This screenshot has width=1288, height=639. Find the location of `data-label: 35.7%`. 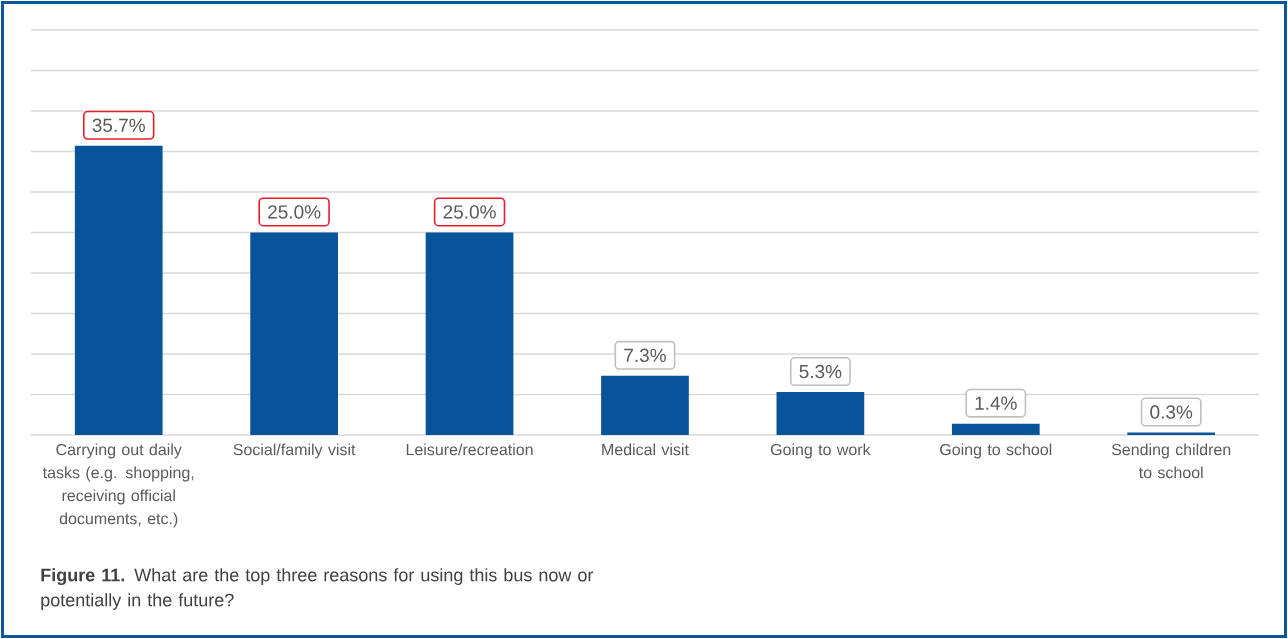

data-label: 35.7% is located at coordinates (118, 125).